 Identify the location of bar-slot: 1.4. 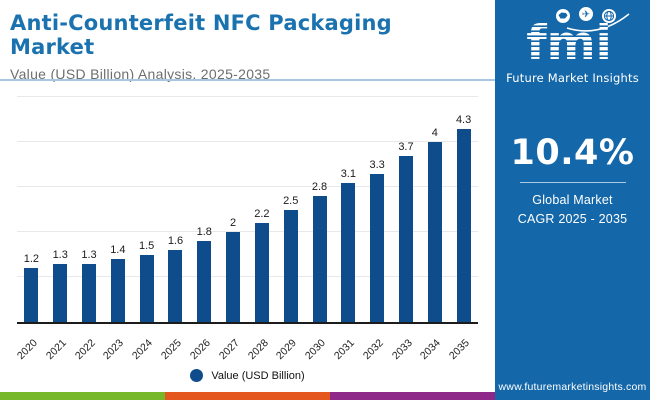
(117, 283).